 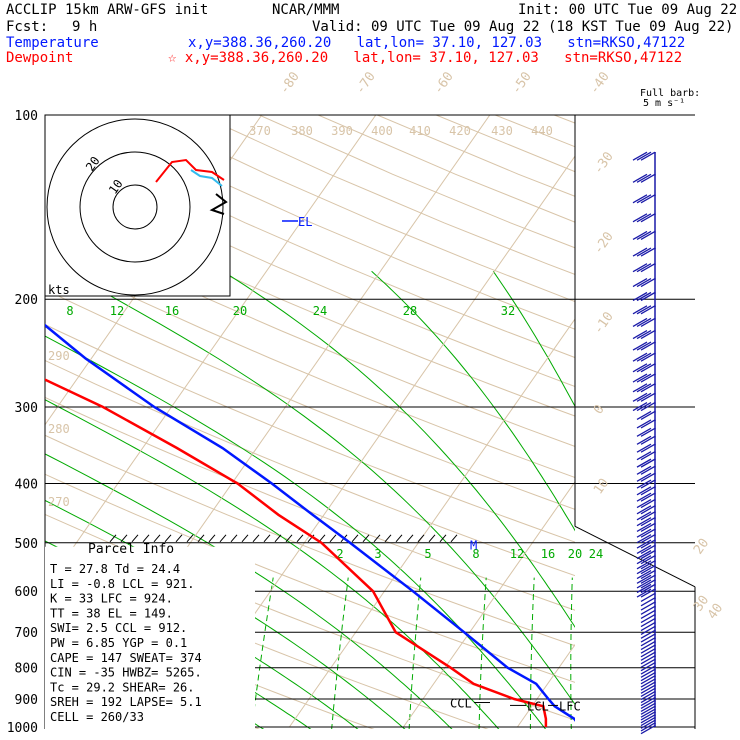 I want to click on isotherm-label: 30, so click(x=701, y=603).